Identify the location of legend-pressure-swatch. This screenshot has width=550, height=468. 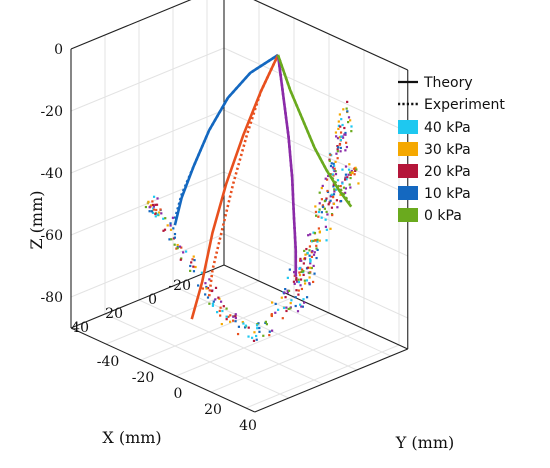
(408, 215).